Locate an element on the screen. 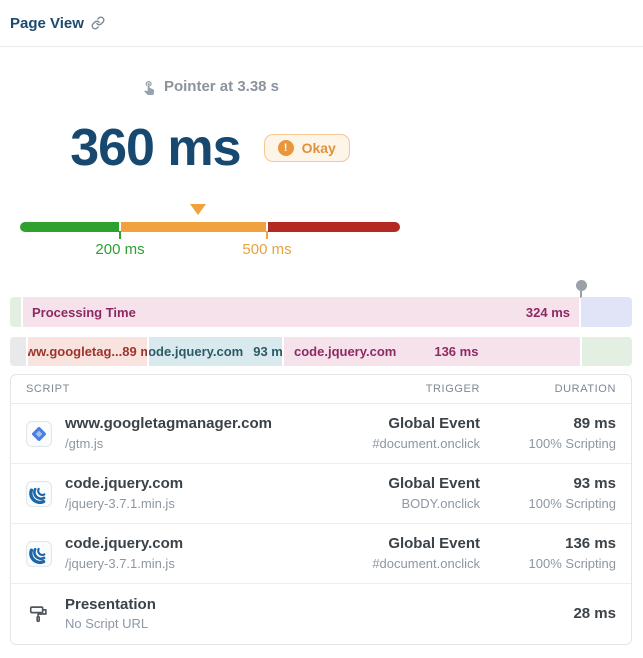 The width and height of the screenshot is (643, 658). trigger-cell: Global Event BODY.onclick is located at coordinates (405, 493).